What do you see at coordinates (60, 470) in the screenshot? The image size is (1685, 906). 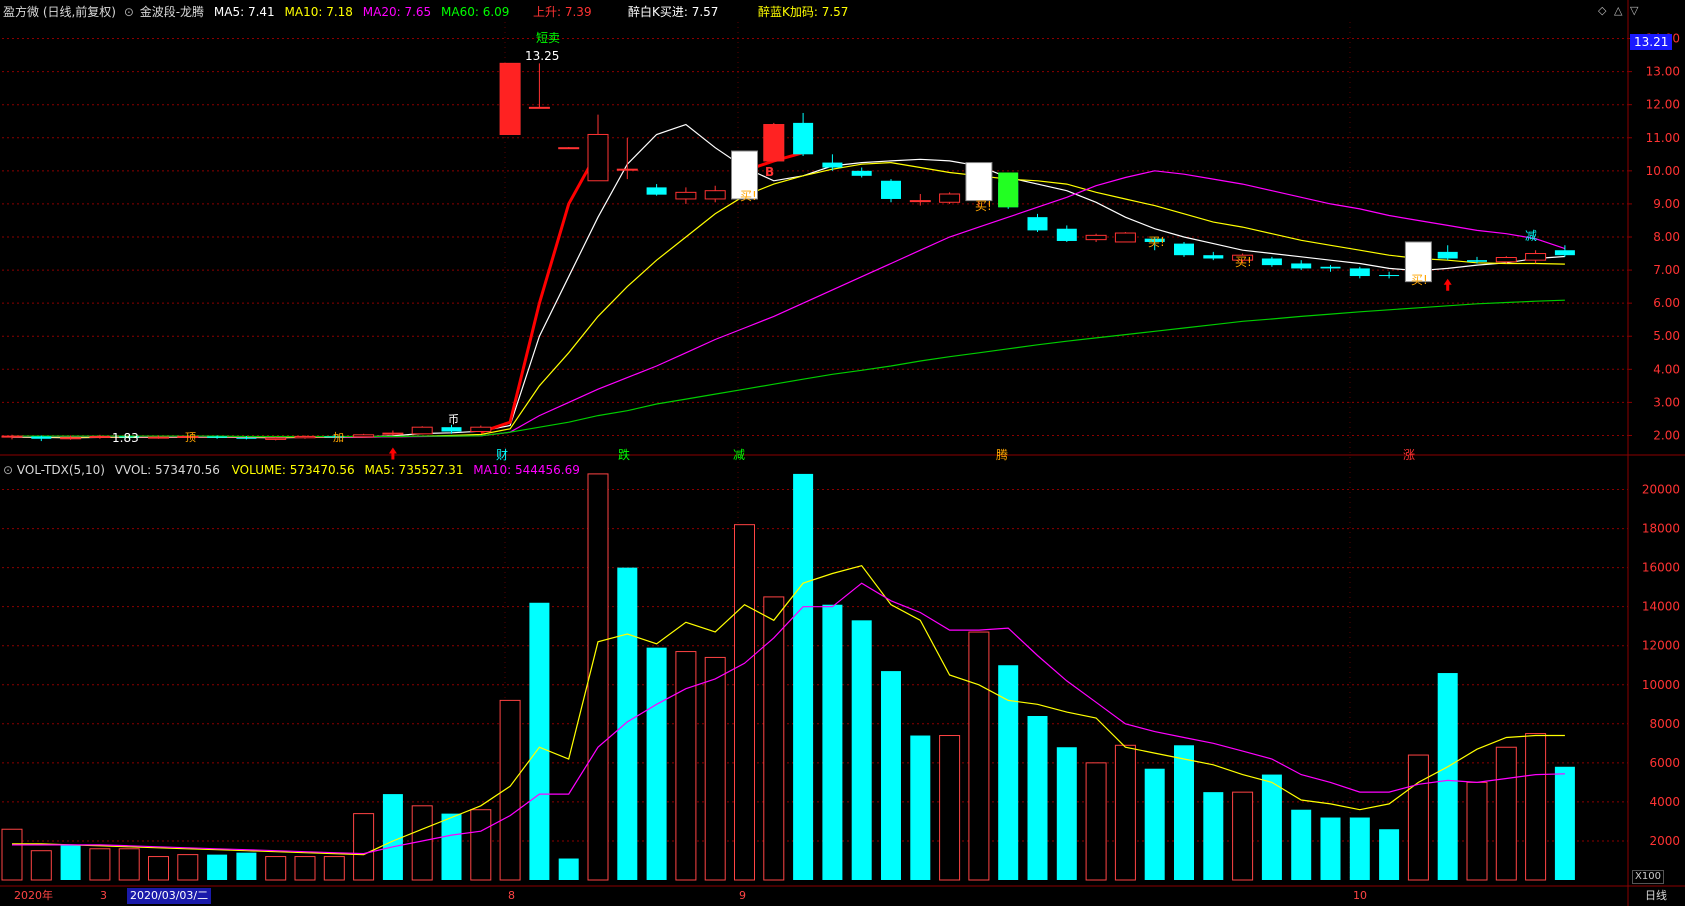 I see `volume-indicator-name: VOL-TDX(5,10)` at bounding box center [60, 470].